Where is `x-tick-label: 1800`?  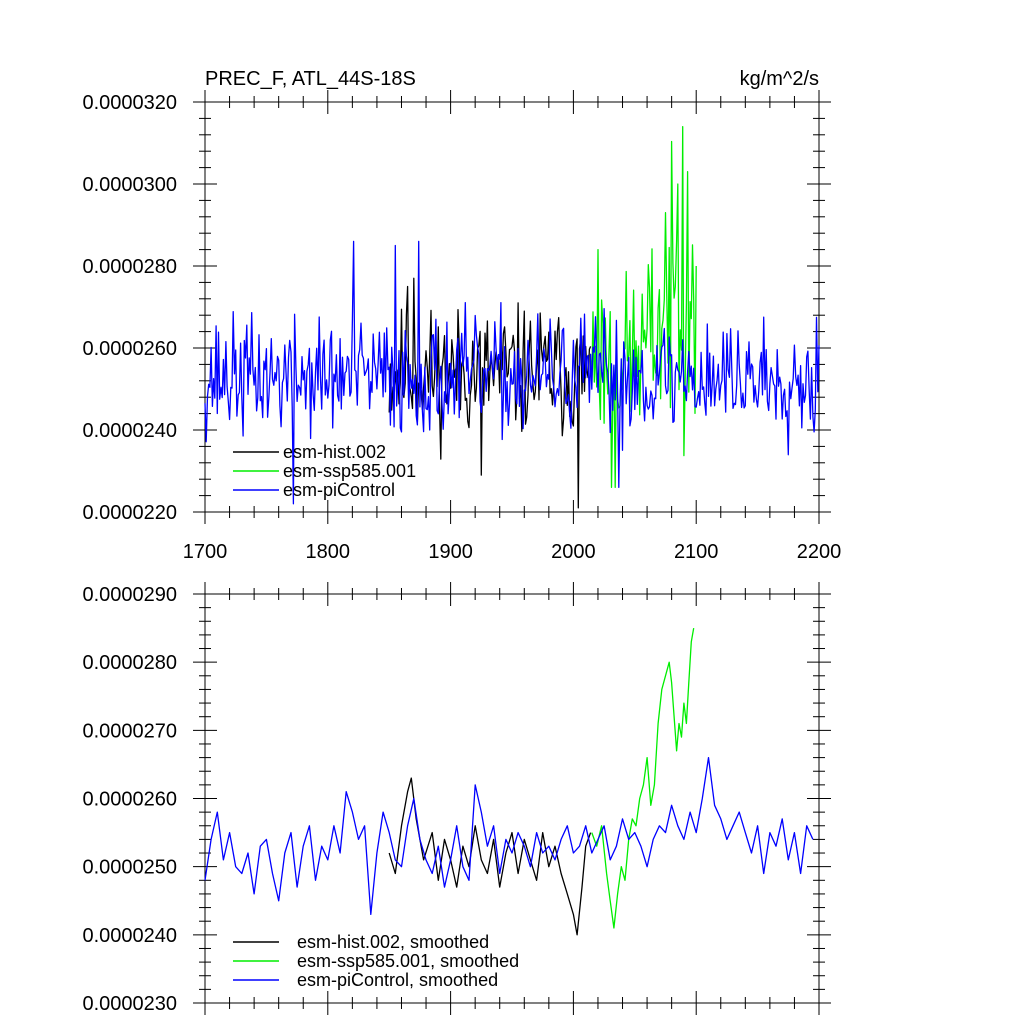 x-tick-label: 1800 is located at coordinates (328, 552).